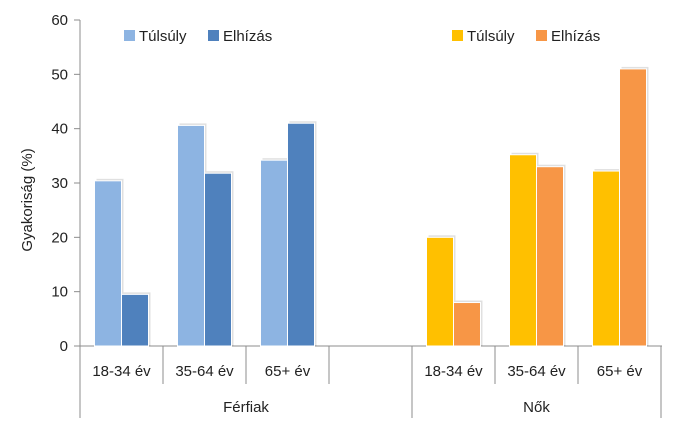 Image resolution: width=679 pixels, height=426 pixels. What do you see at coordinates (59, 74) in the screenshot?
I see `y-tick-label: 50` at bounding box center [59, 74].